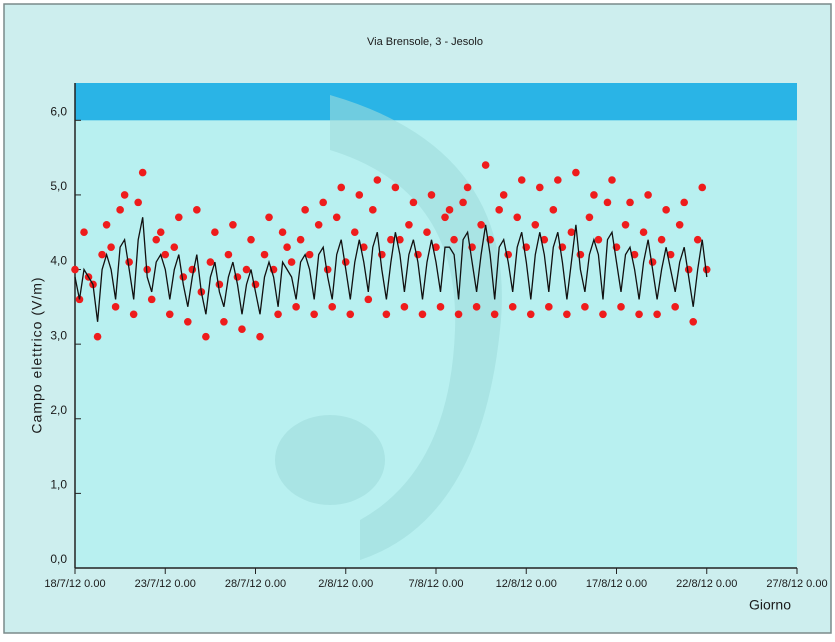  I want to click on x-tick-label: 7/8/12 0.00, so click(435, 584).